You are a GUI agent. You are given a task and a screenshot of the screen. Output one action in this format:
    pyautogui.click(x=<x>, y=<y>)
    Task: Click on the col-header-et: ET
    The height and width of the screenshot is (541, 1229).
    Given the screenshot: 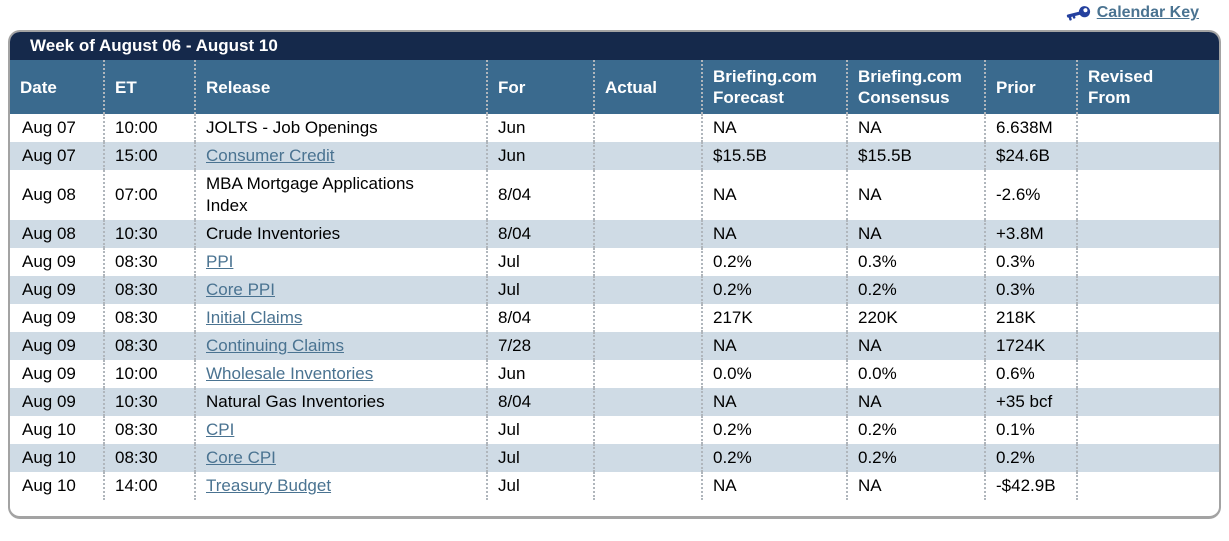 What is the action you would take?
    pyautogui.click(x=149, y=87)
    